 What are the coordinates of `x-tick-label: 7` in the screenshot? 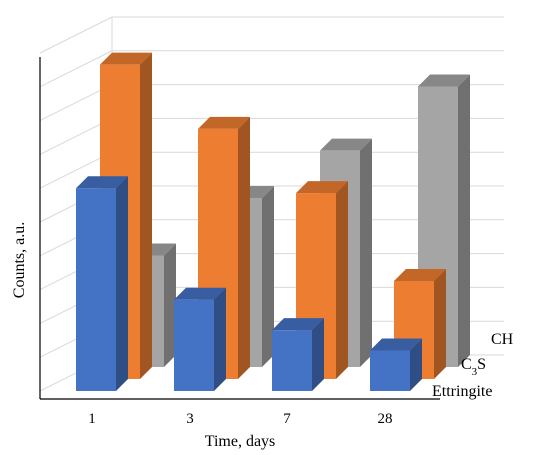 It's located at (287, 419).